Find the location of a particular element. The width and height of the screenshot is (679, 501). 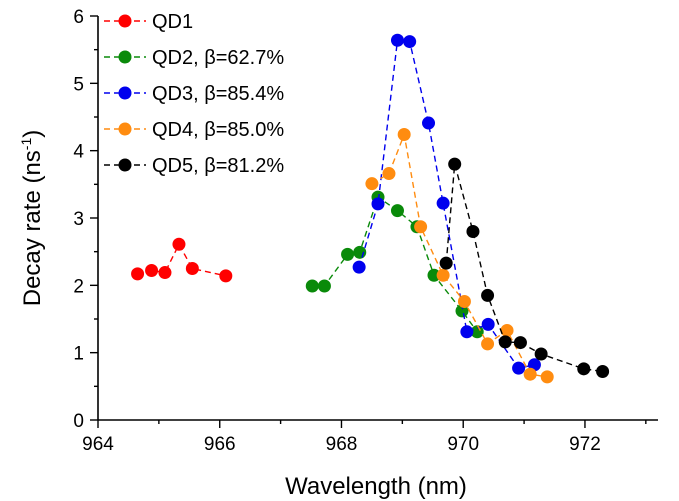

legend-label: QD2, β=62.7% is located at coordinates (218, 58).